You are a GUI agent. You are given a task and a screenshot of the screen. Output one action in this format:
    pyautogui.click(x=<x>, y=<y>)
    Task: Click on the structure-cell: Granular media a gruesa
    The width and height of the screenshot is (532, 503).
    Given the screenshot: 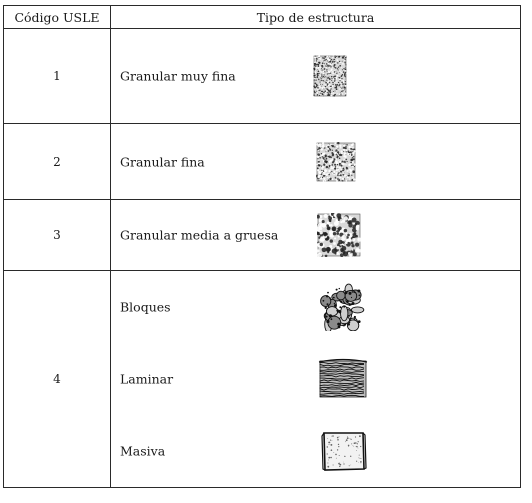 What is the action you would take?
    pyautogui.click(x=315, y=235)
    